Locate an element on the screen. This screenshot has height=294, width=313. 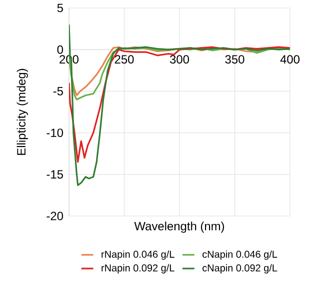
legend-label: rNapin 0.046 g/L is located at coordinates (138, 255).